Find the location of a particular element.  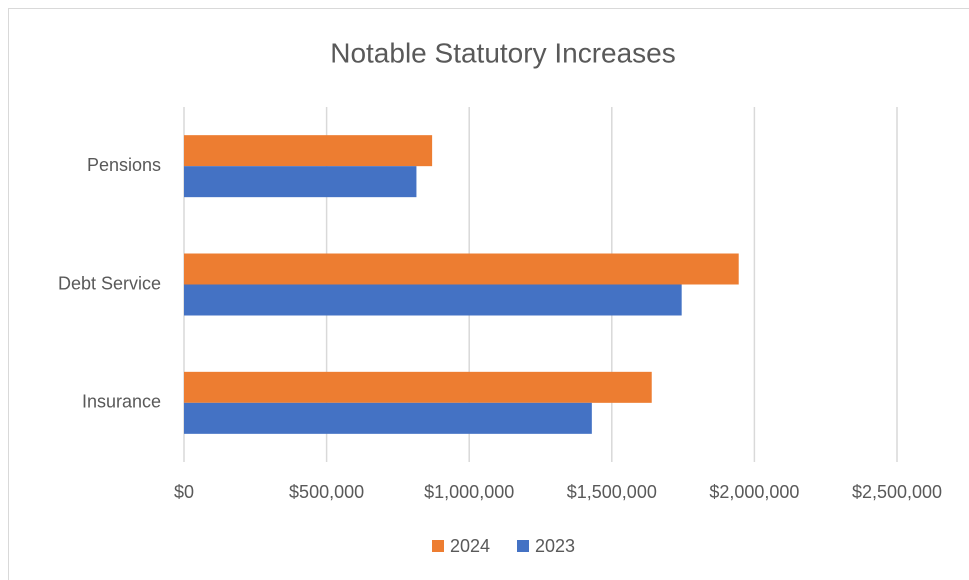

x-tick-label: $1,500,000 is located at coordinates (612, 492).